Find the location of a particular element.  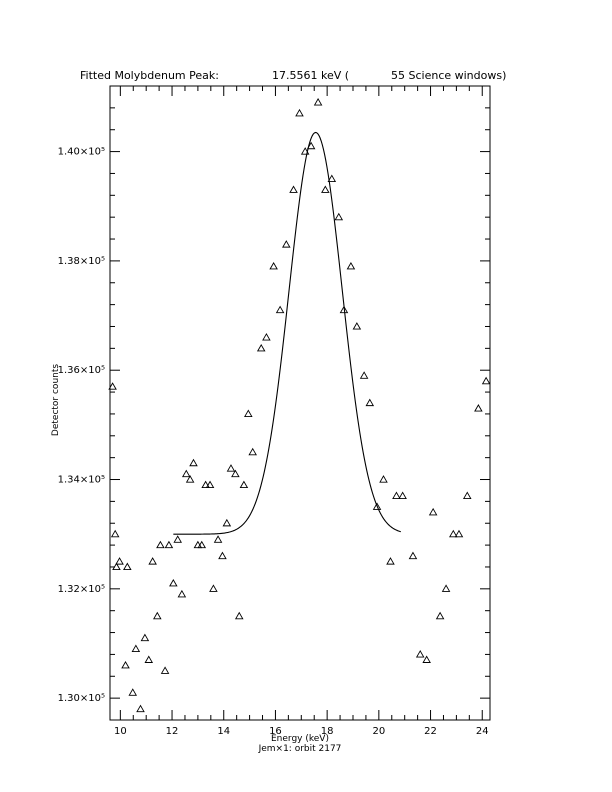

x-axis-label: Energy (keV) is located at coordinates (300, 739).